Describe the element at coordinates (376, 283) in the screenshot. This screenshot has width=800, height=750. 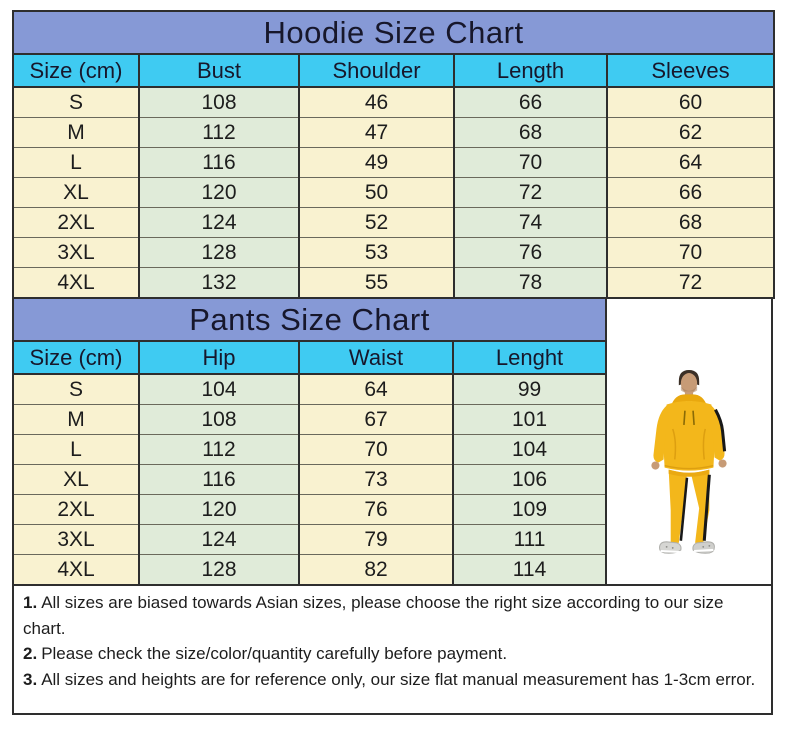
I see `hoodie-cell-4XL-col2: 55` at that location.